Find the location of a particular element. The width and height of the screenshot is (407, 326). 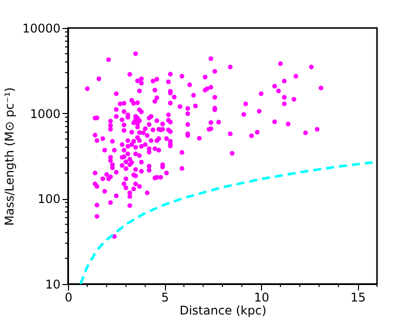

x-tick-label: 15 is located at coordinates (358, 297).